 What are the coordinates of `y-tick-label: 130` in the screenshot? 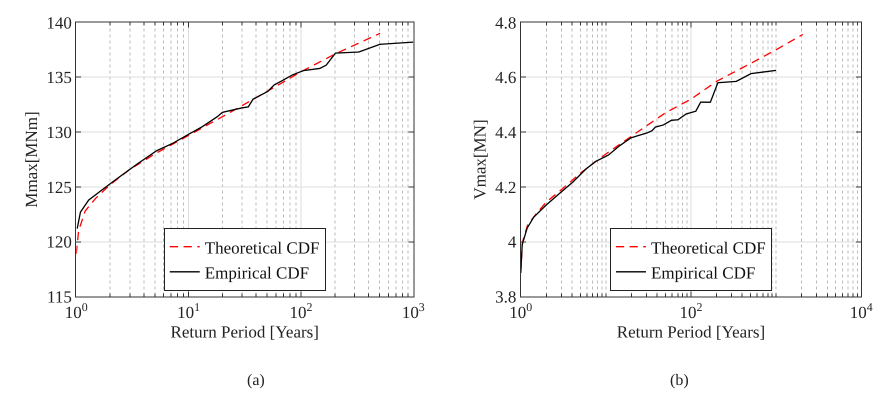 It's located at (59, 132).